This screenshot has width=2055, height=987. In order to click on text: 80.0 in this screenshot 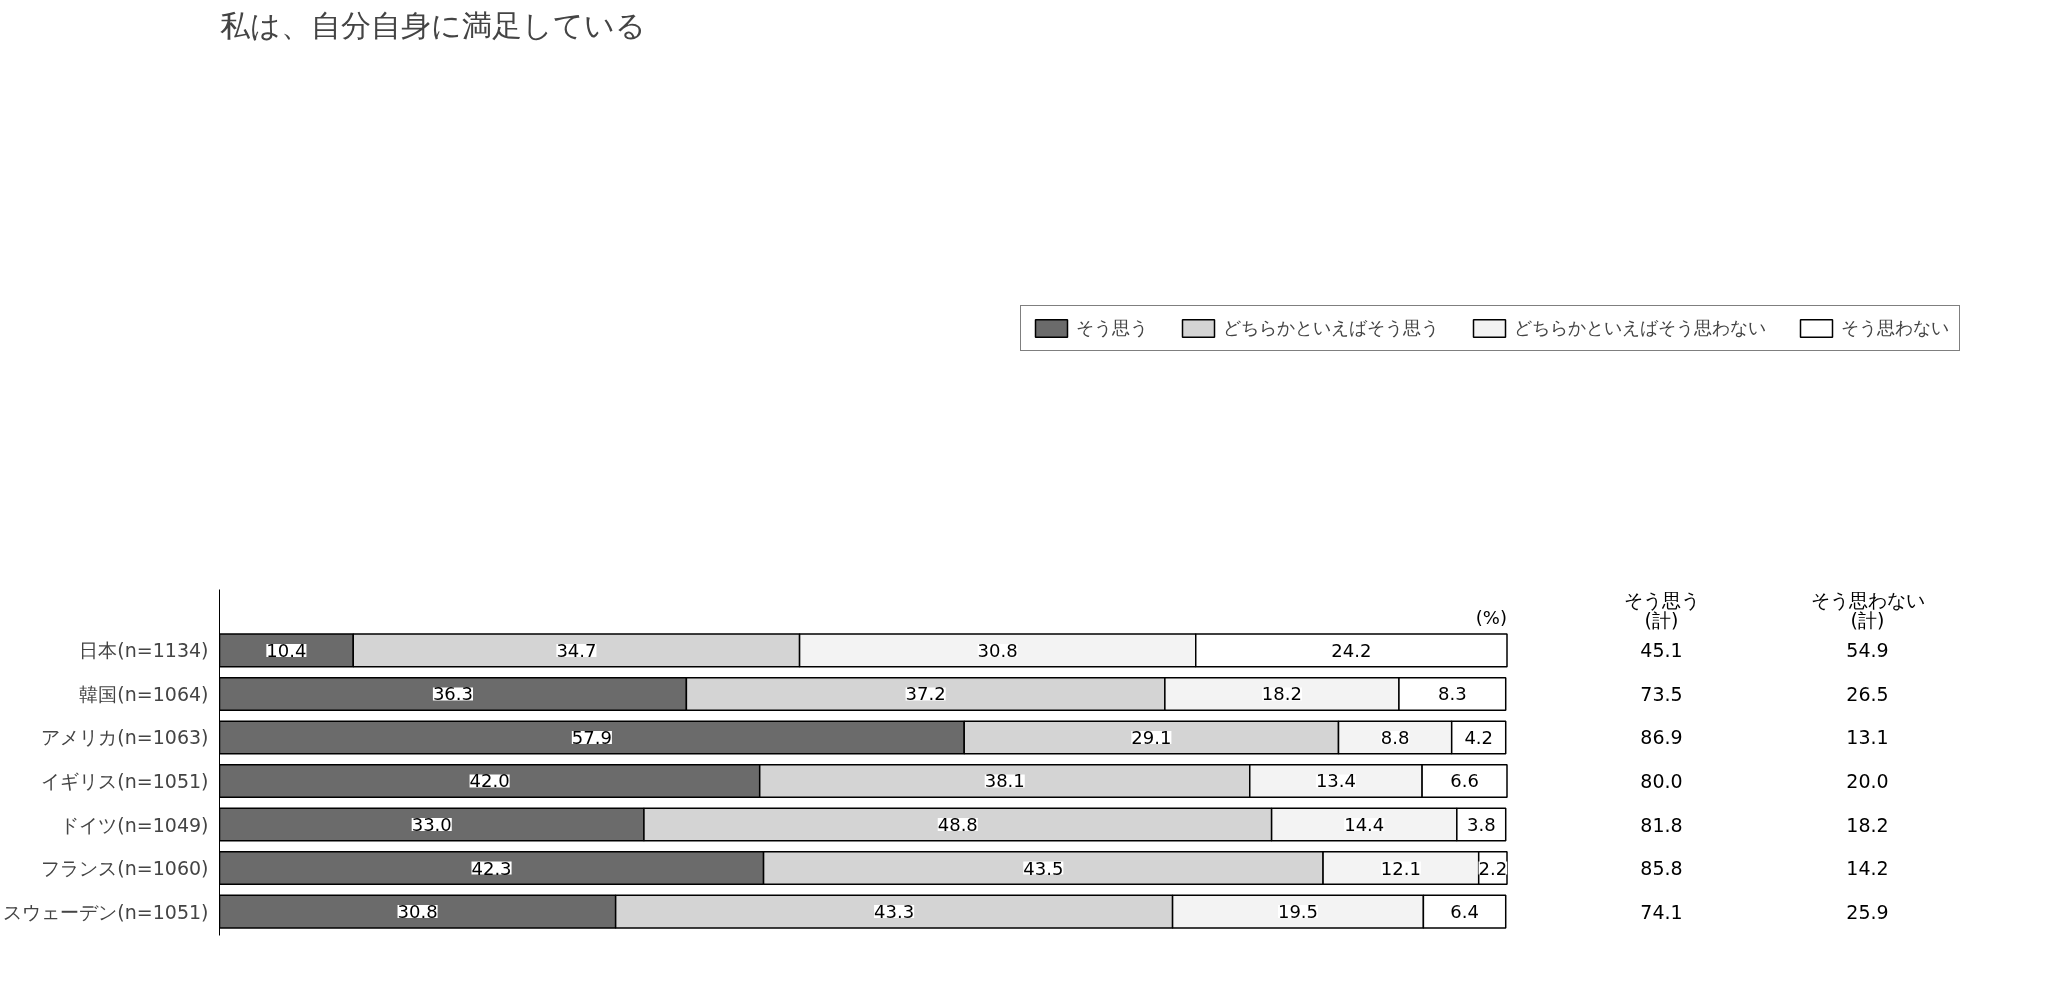, I will do `click(1661, 781)`.